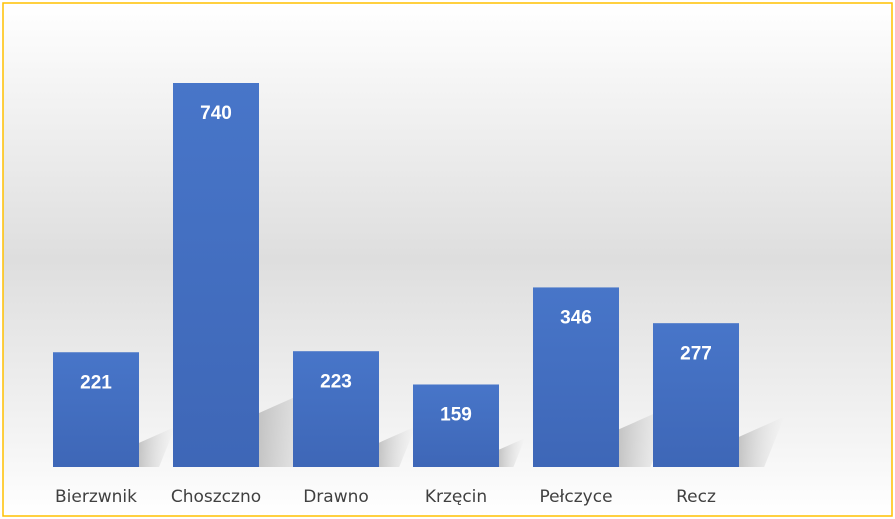 This screenshot has width=895, height=519. Describe the element at coordinates (336, 497) in the screenshot. I see `x-tick-label: Drawno` at that location.